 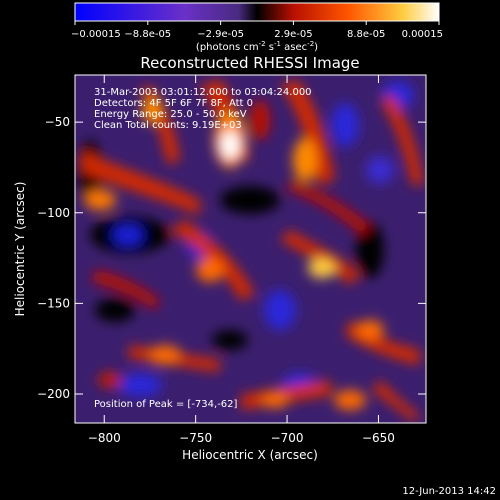 What do you see at coordinates (449, 491) in the screenshot?
I see `footer-date: 12-Jun-2013 14:42` at bounding box center [449, 491].